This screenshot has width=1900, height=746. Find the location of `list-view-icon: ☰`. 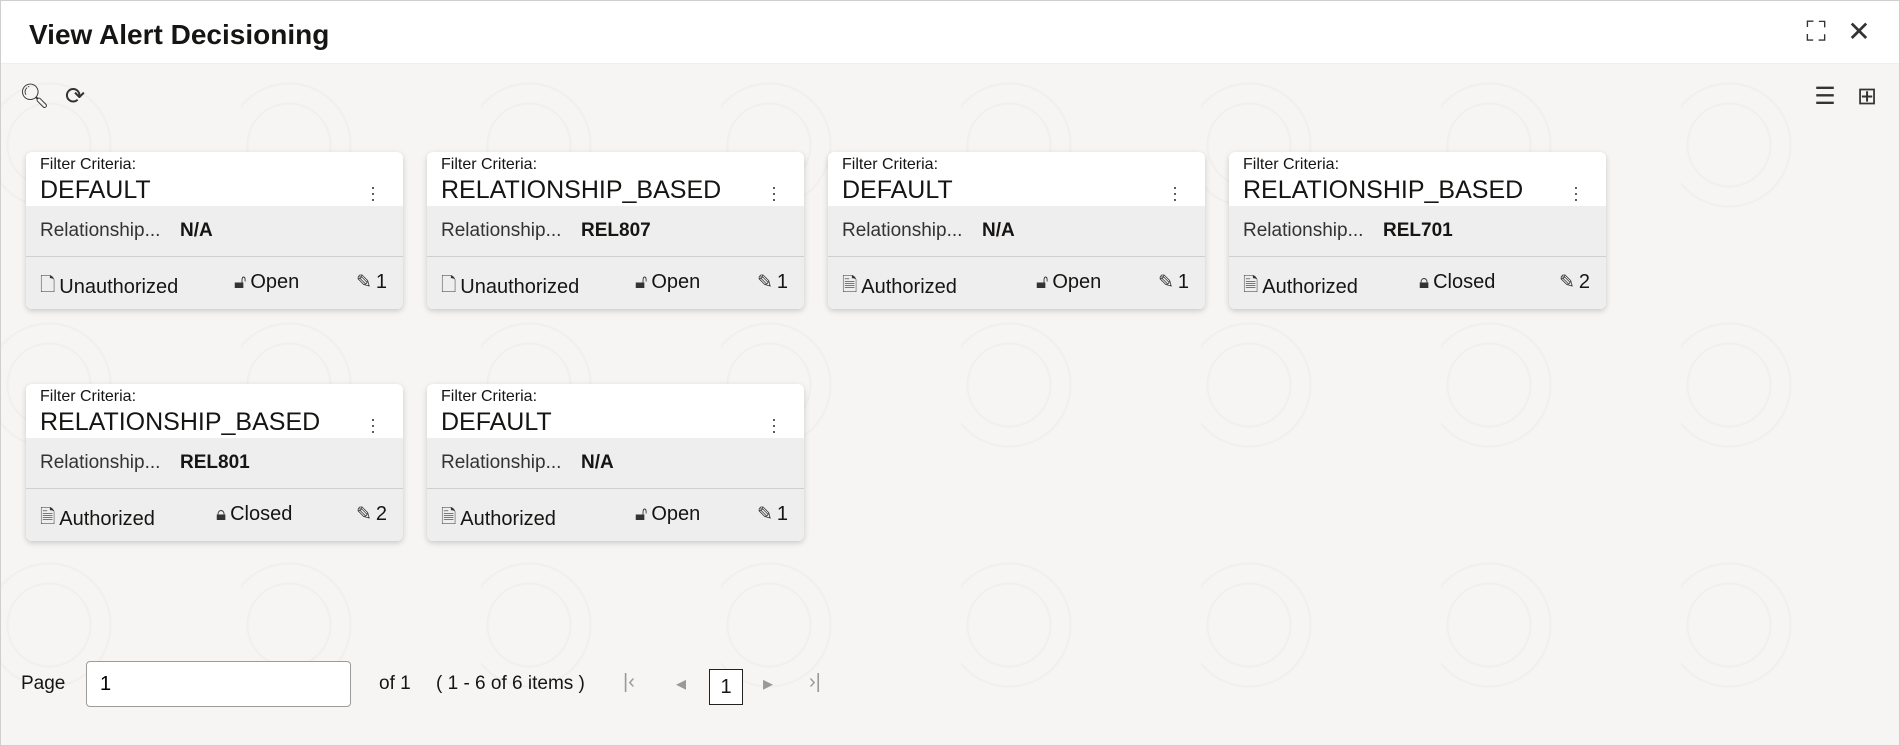

list-view-icon: ☰ is located at coordinates (1825, 96).